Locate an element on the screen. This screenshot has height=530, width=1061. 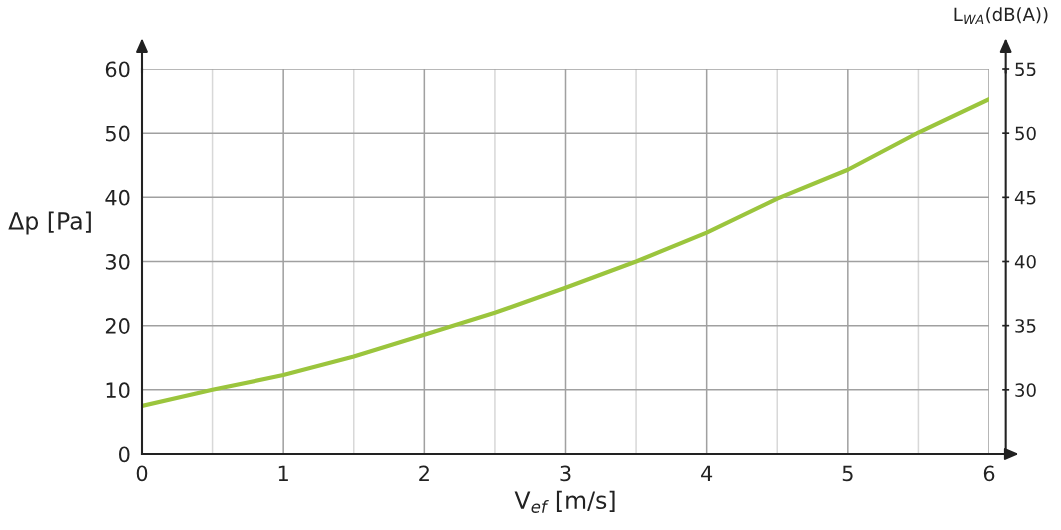
x-tick-label: 2 is located at coordinates (424, 473).